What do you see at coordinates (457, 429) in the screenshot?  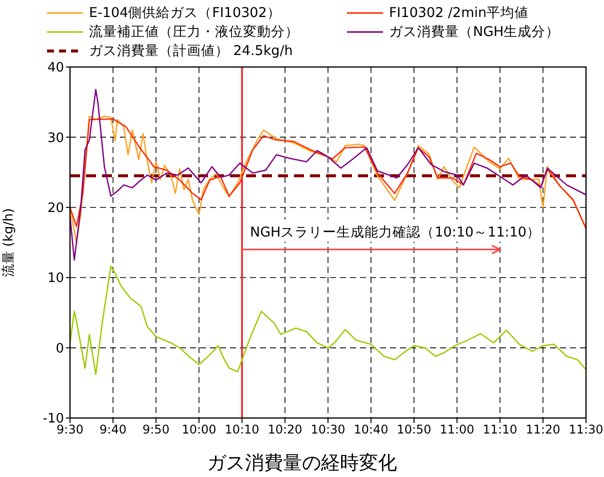 I see `x-tick-label: 11:00` at bounding box center [457, 429].